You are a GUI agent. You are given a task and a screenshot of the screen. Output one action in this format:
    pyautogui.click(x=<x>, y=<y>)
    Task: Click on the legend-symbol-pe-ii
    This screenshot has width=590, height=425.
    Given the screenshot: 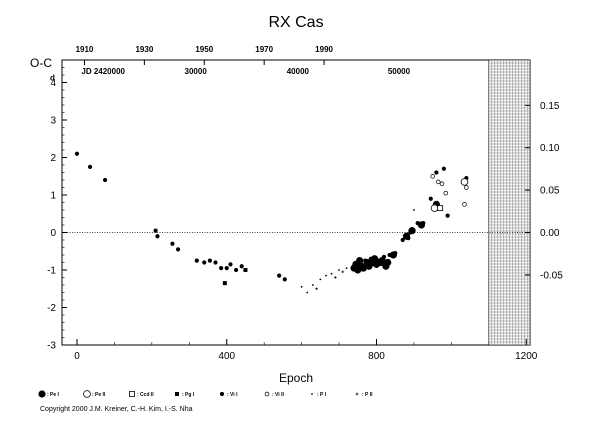 What is the action you would take?
    pyautogui.click(x=87, y=394)
    